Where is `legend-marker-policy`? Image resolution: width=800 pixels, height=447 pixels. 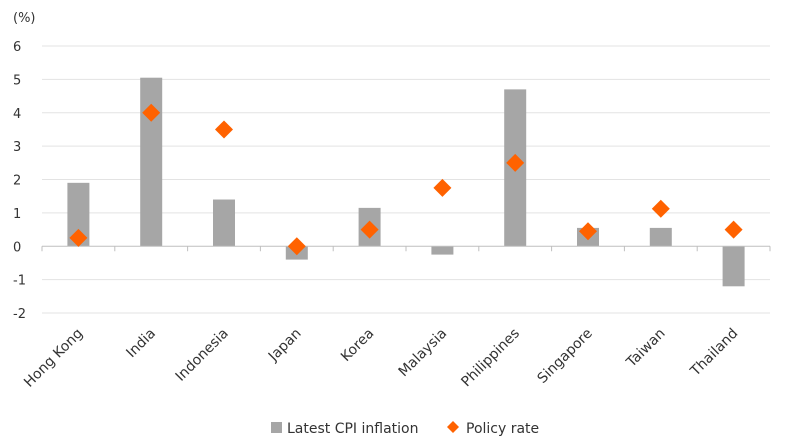 legend-marker-policy is located at coordinates (453, 427).